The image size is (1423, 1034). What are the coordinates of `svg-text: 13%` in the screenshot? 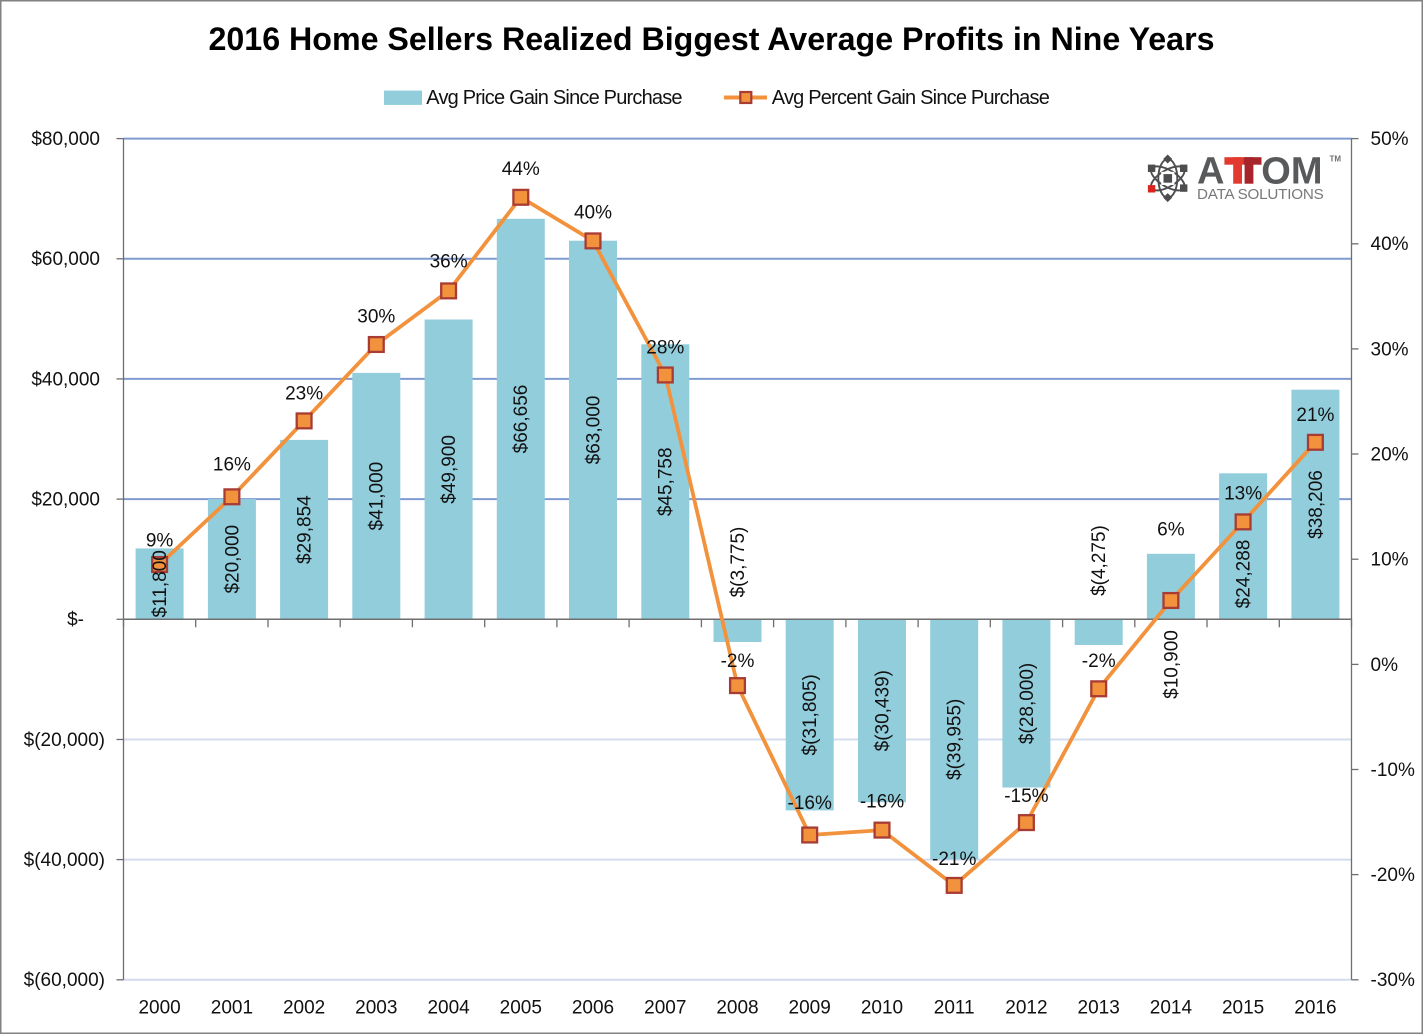 It's located at (1243, 493).